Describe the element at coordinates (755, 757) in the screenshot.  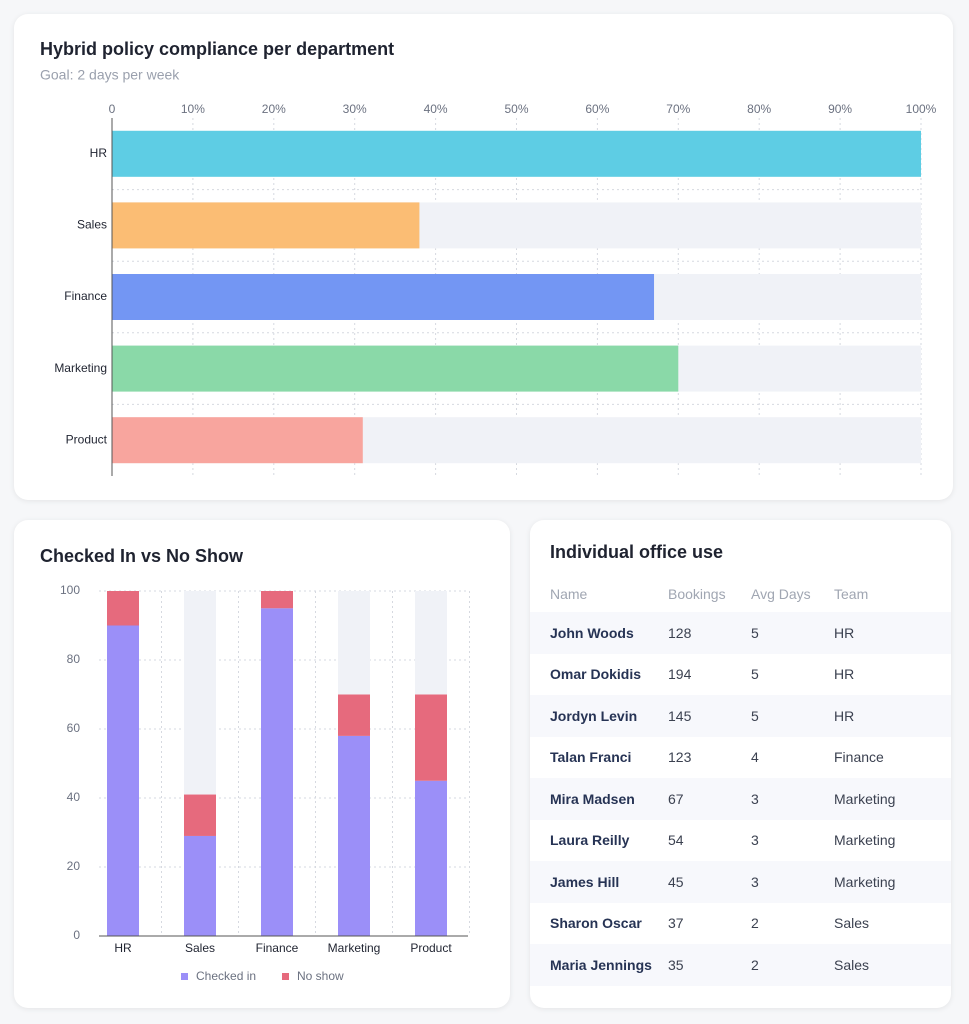
I see `table-cell: 4` at that location.